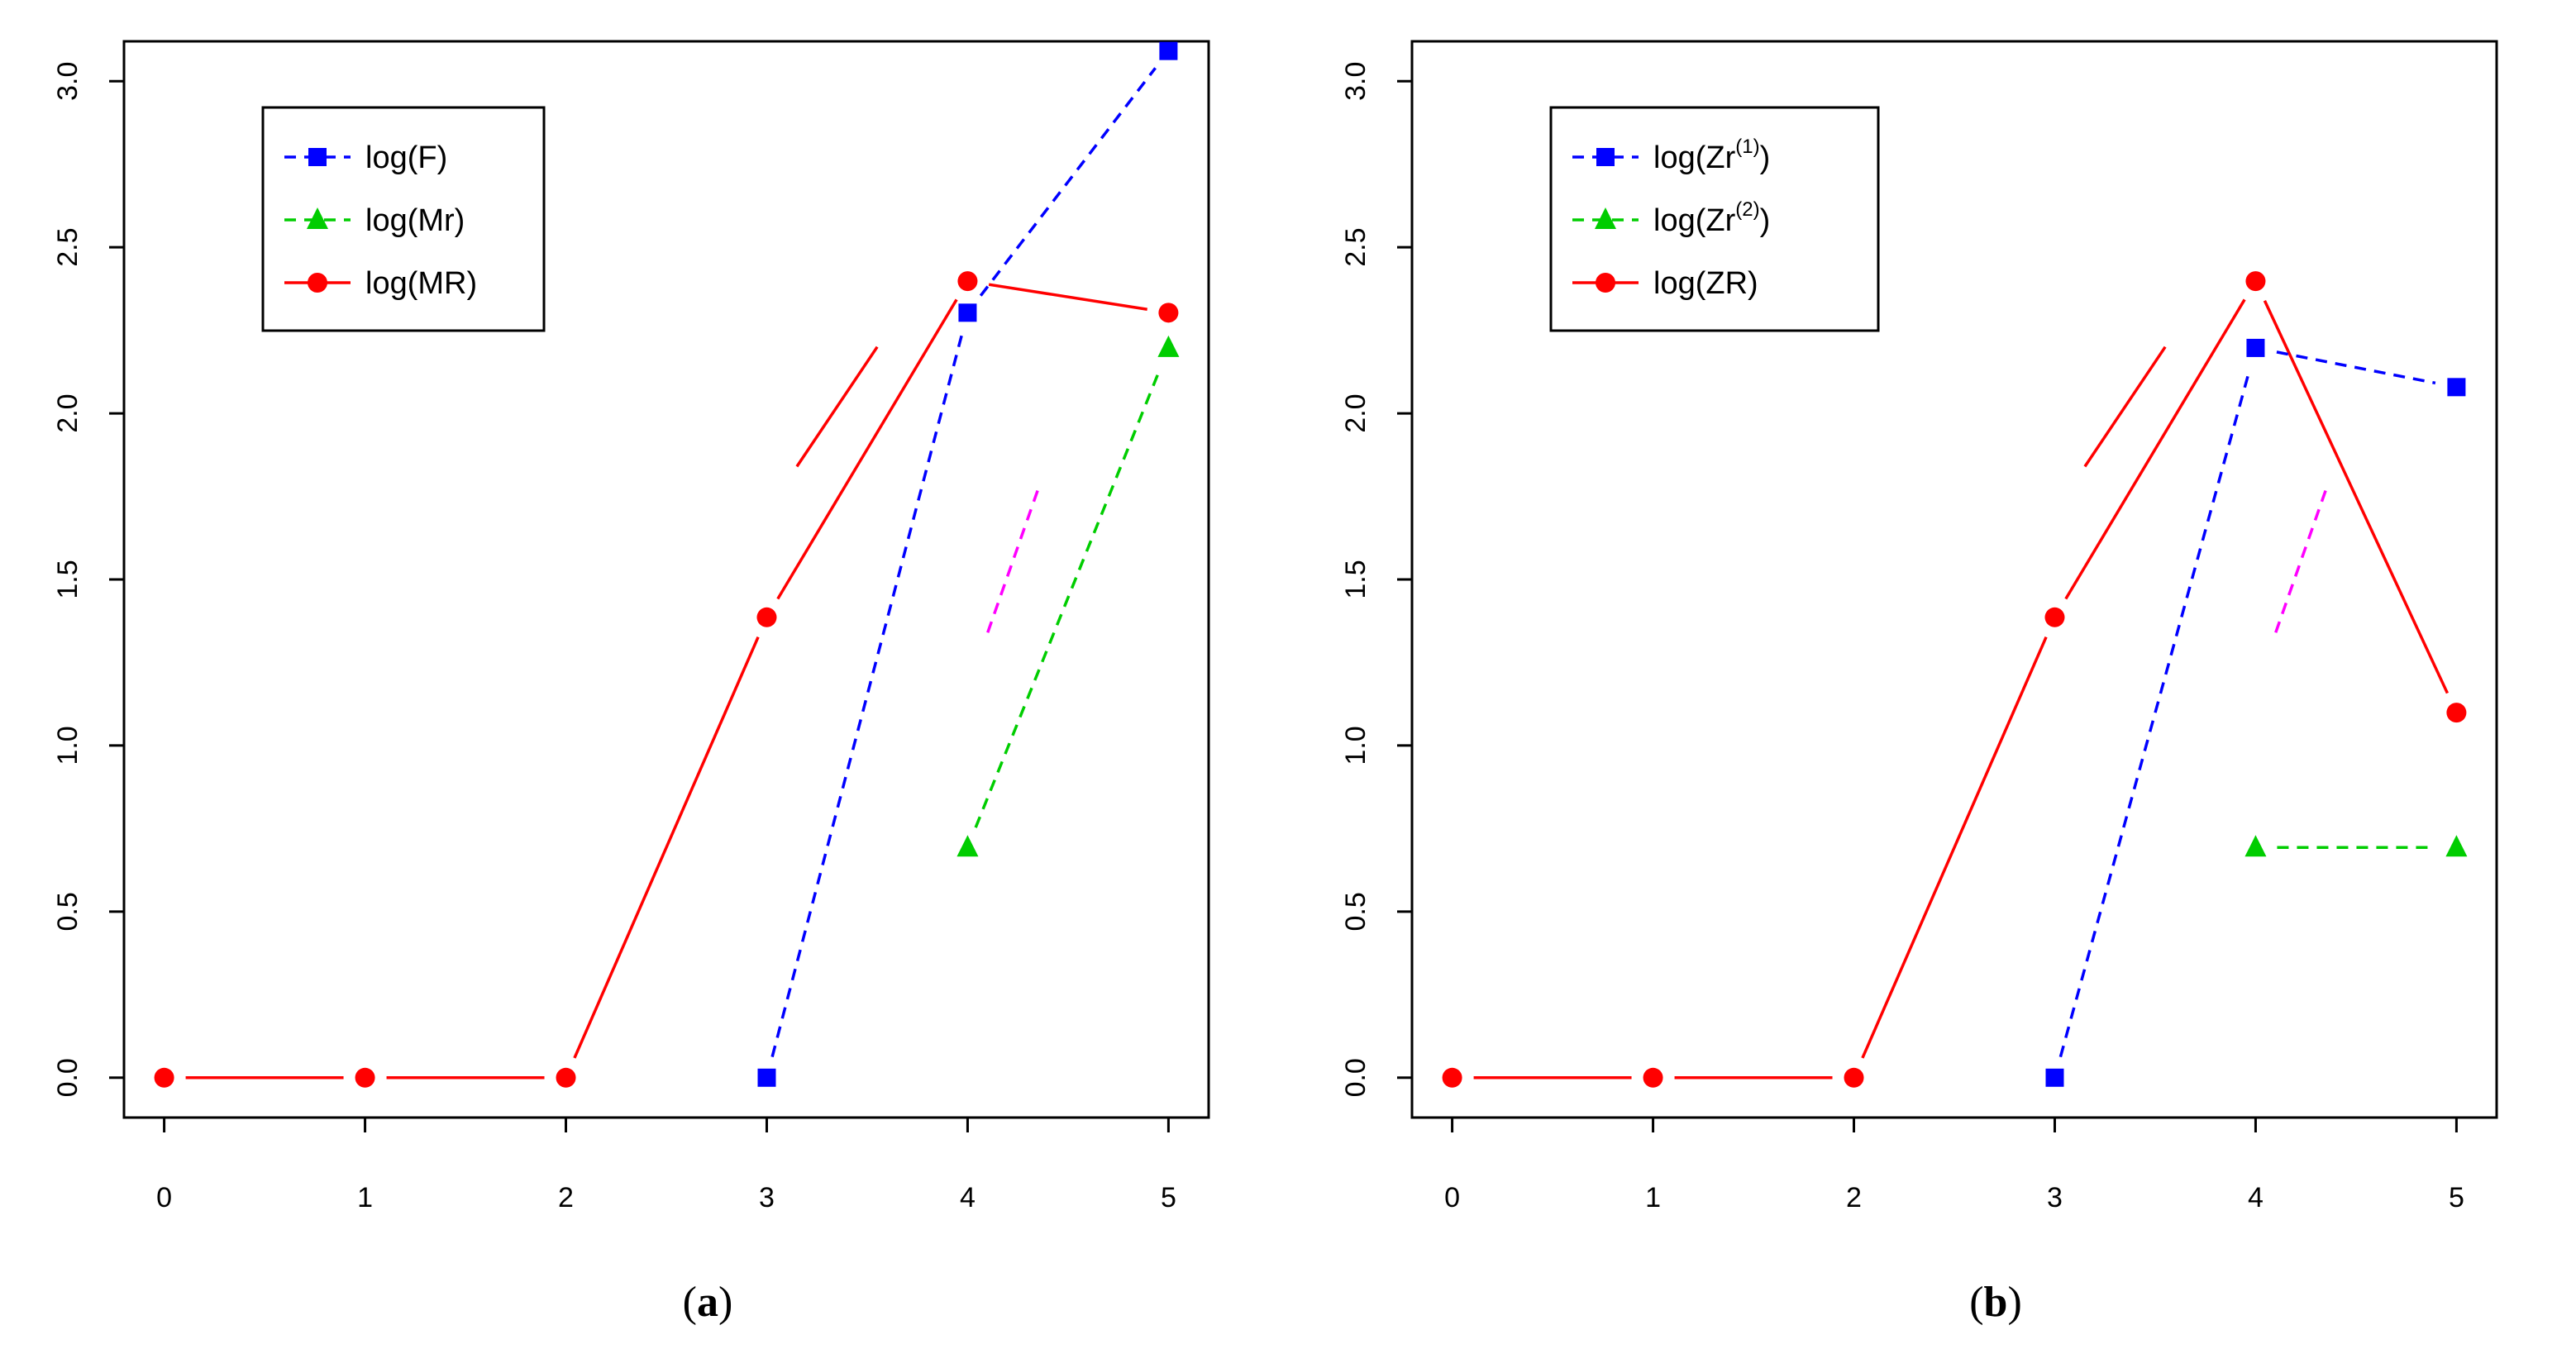 The width and height of the screenshot is (2576, 1349). I want to click on chart-b-y-tick-label: 1.0, so click(1355, 745).